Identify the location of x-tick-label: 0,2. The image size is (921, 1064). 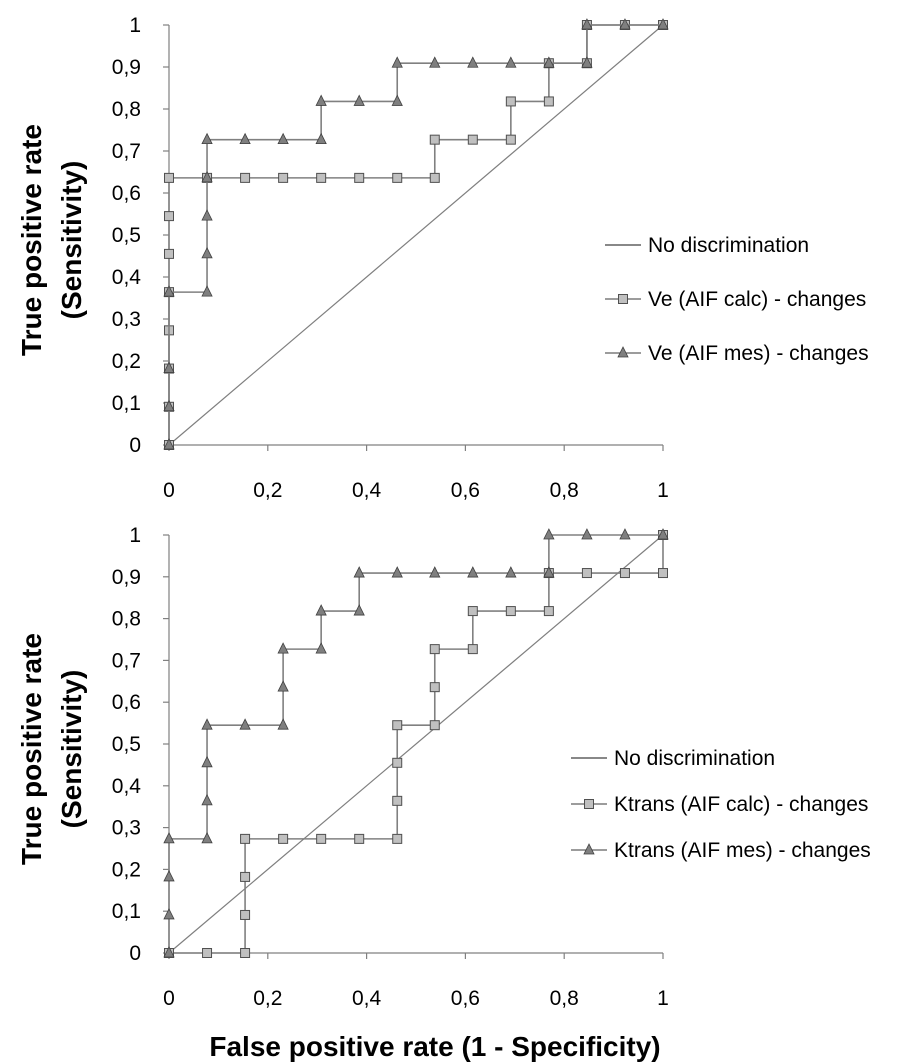
(267, 998).